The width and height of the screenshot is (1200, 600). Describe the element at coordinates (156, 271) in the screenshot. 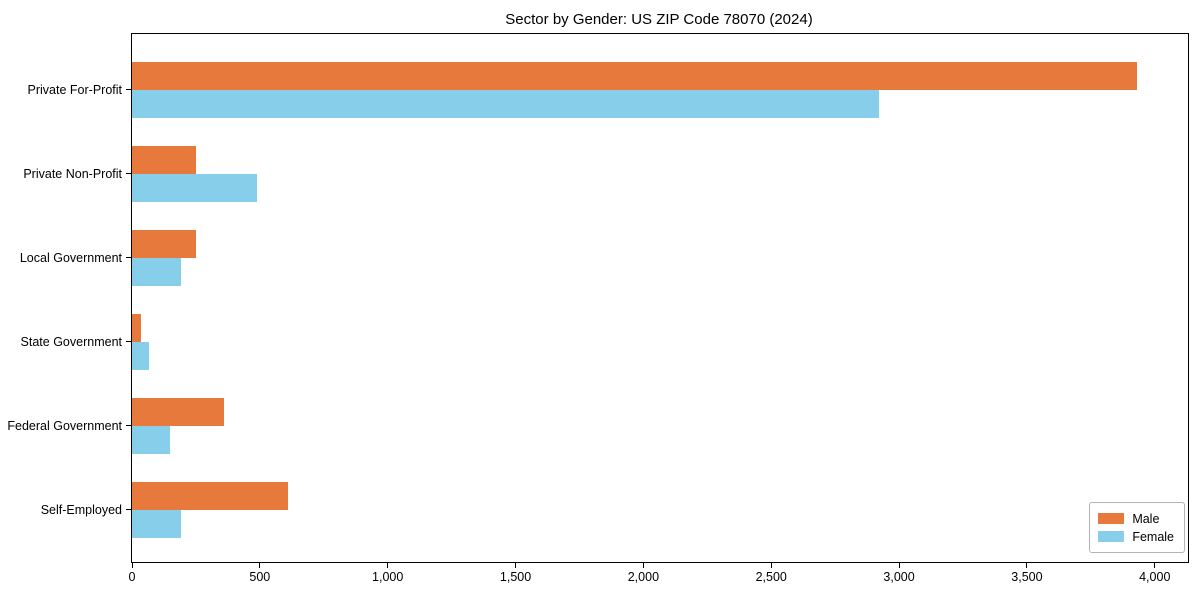

I see `bar-female-local-government` at that location.